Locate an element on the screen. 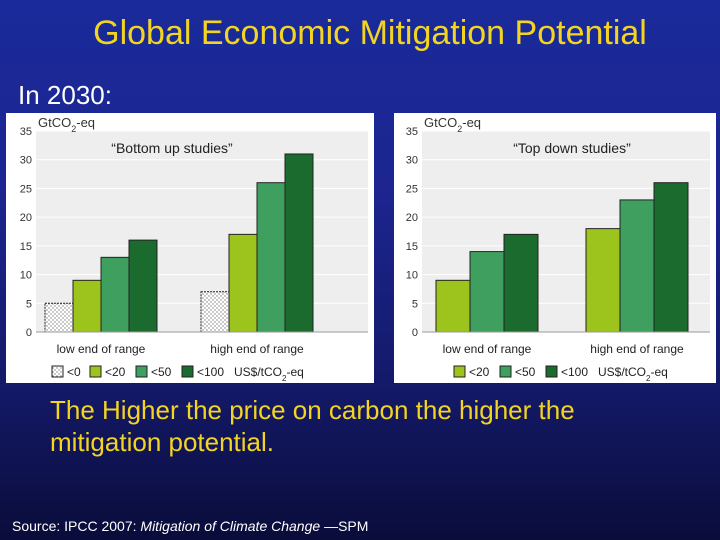 This screenshot has height=540, width=720. legend-swatch-lt0 is located at coordinates (57, 371).